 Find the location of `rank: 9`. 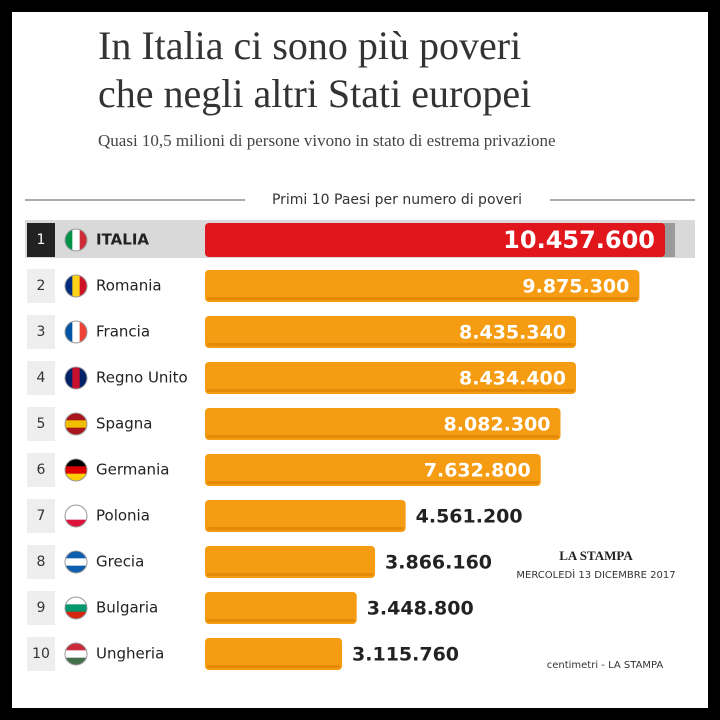

rank: 9 is located at coordinates (41, 608).